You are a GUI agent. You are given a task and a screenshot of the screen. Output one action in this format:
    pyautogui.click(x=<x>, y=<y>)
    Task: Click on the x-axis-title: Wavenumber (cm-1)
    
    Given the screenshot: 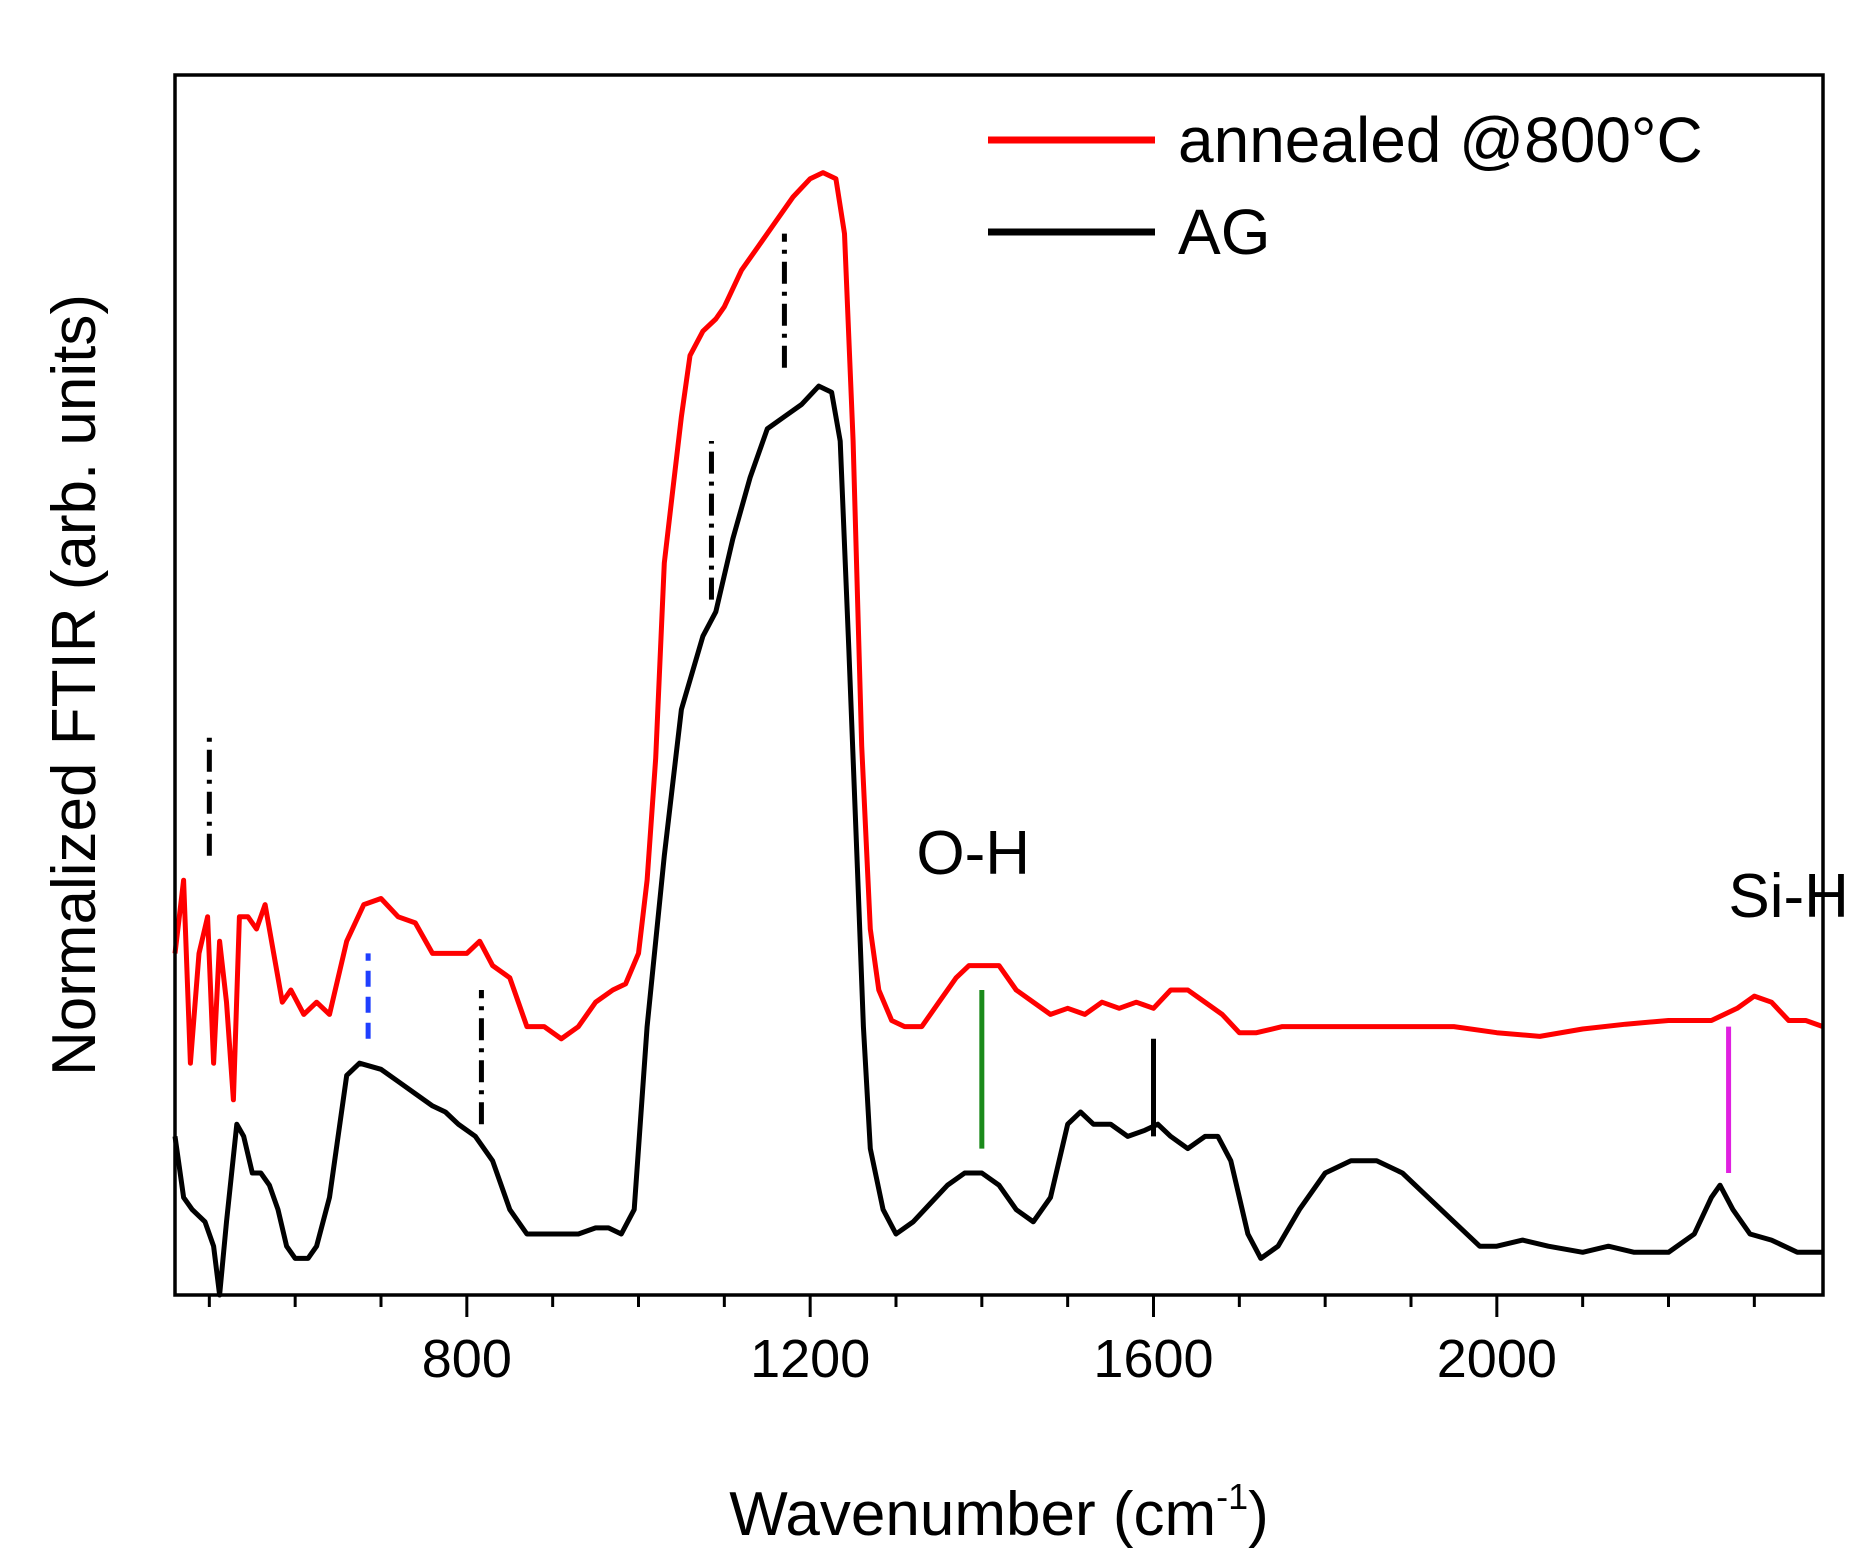 What is the action you would take?
    pyautogui.click(x=999, y=1512)
    